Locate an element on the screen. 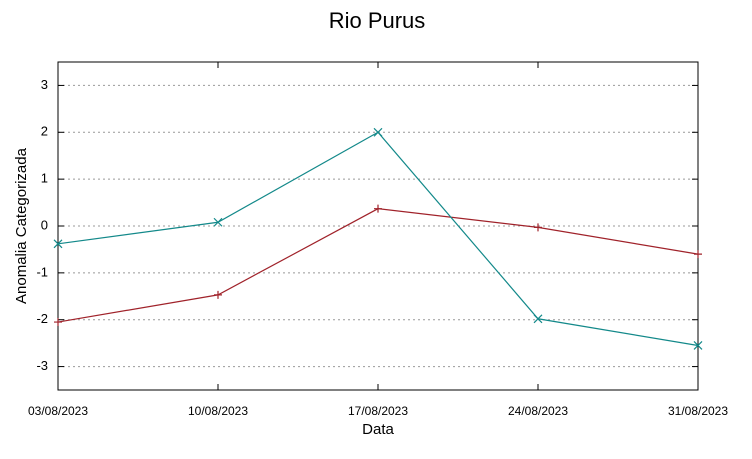  x-tick-label: 17/08/2023 is located at coordinates (378, 411).